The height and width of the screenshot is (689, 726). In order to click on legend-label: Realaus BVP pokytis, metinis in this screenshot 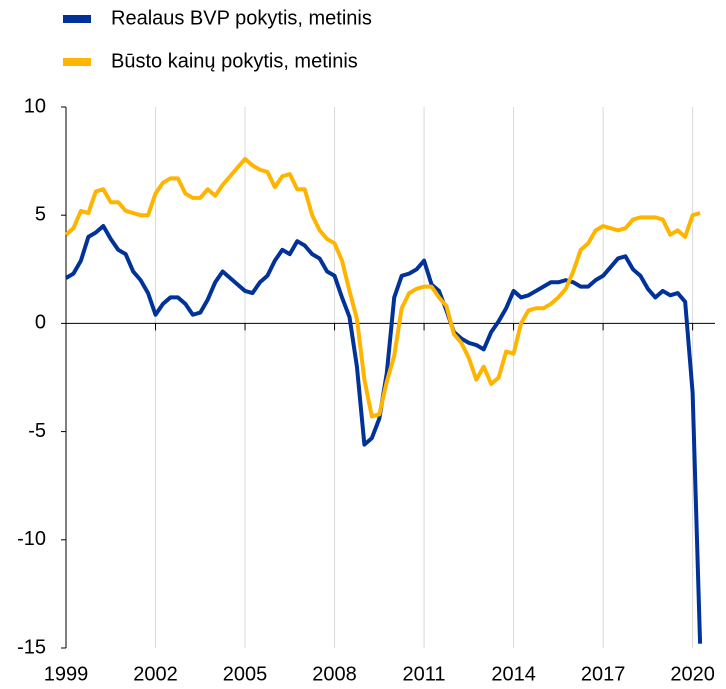, I will do `click(241, 18)`.